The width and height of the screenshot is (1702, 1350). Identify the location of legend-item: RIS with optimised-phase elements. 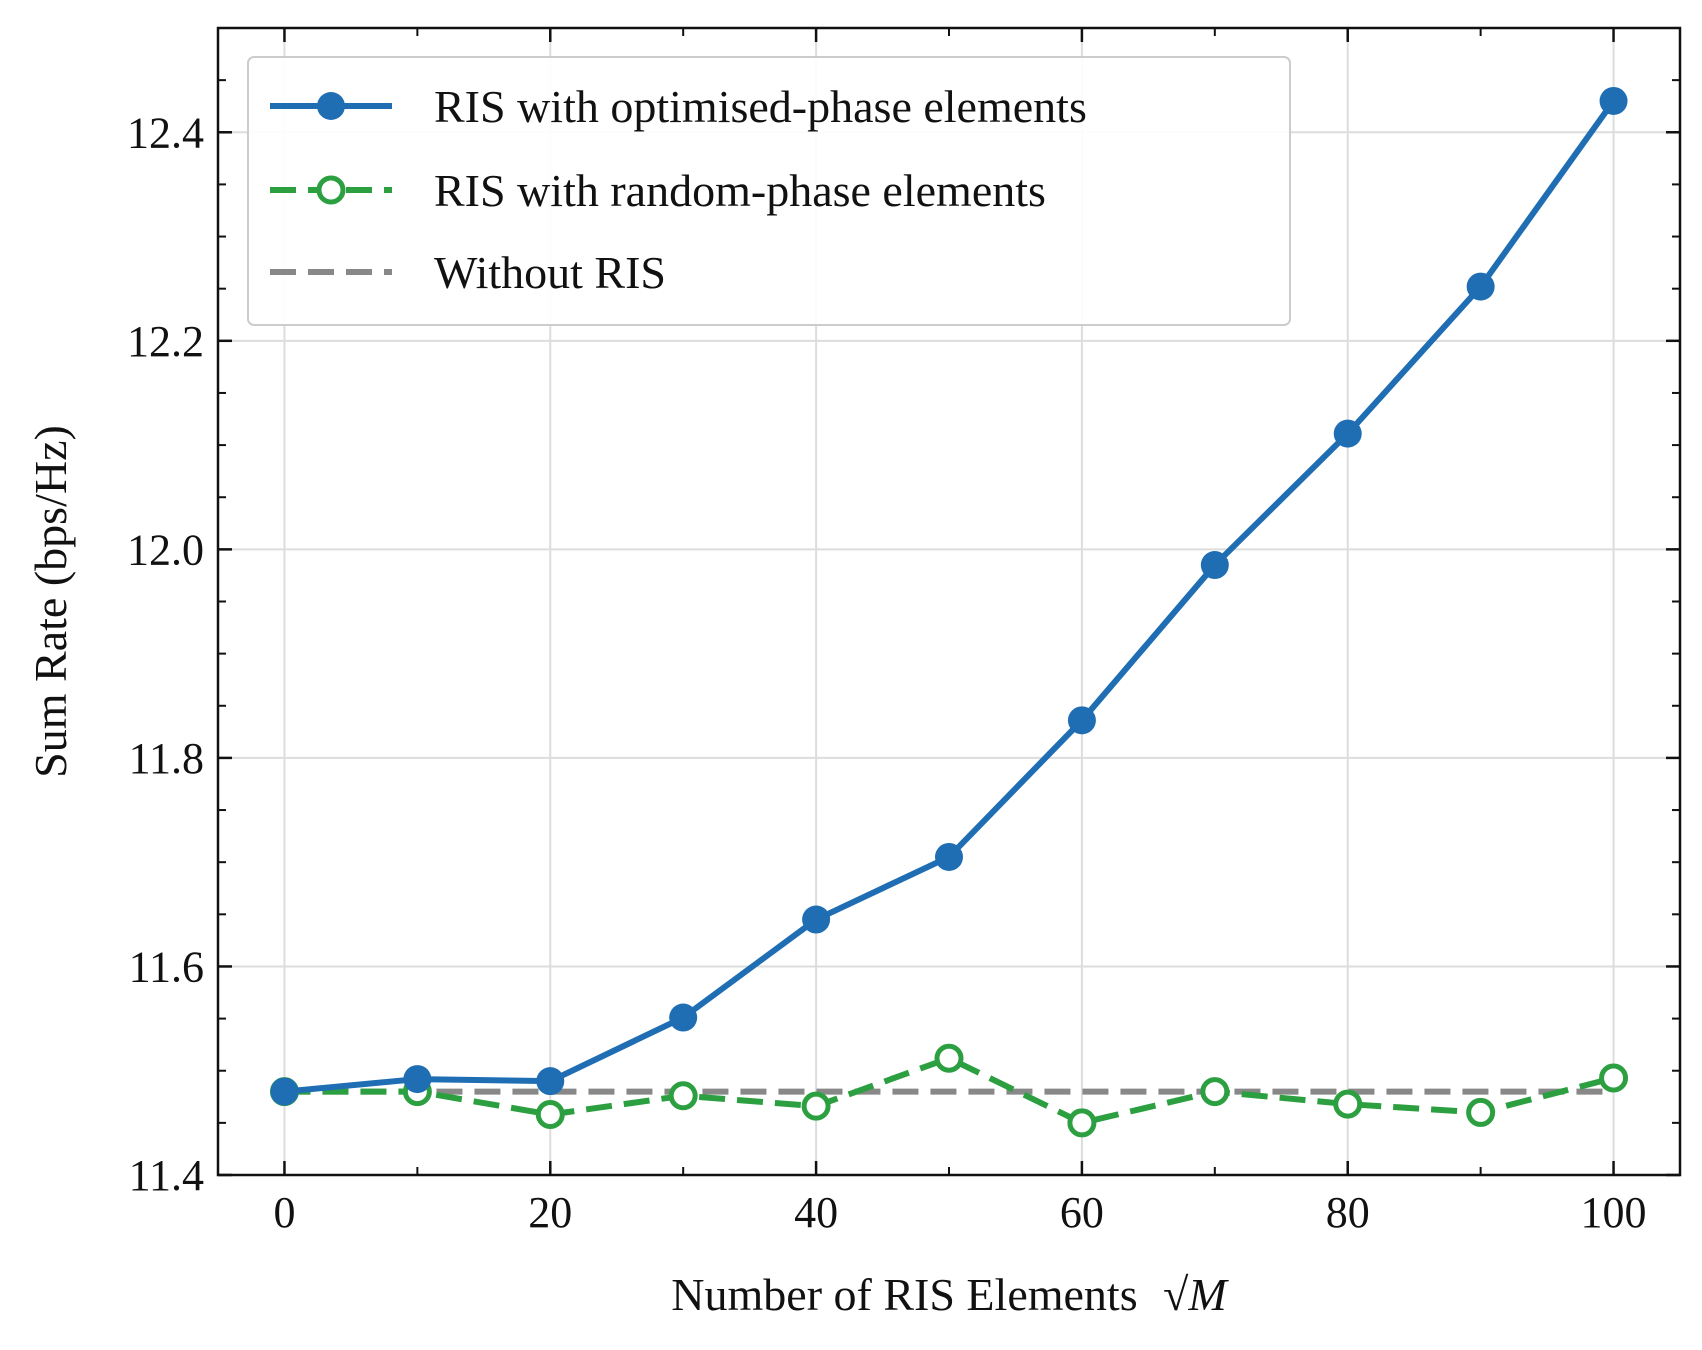
(678, 106).